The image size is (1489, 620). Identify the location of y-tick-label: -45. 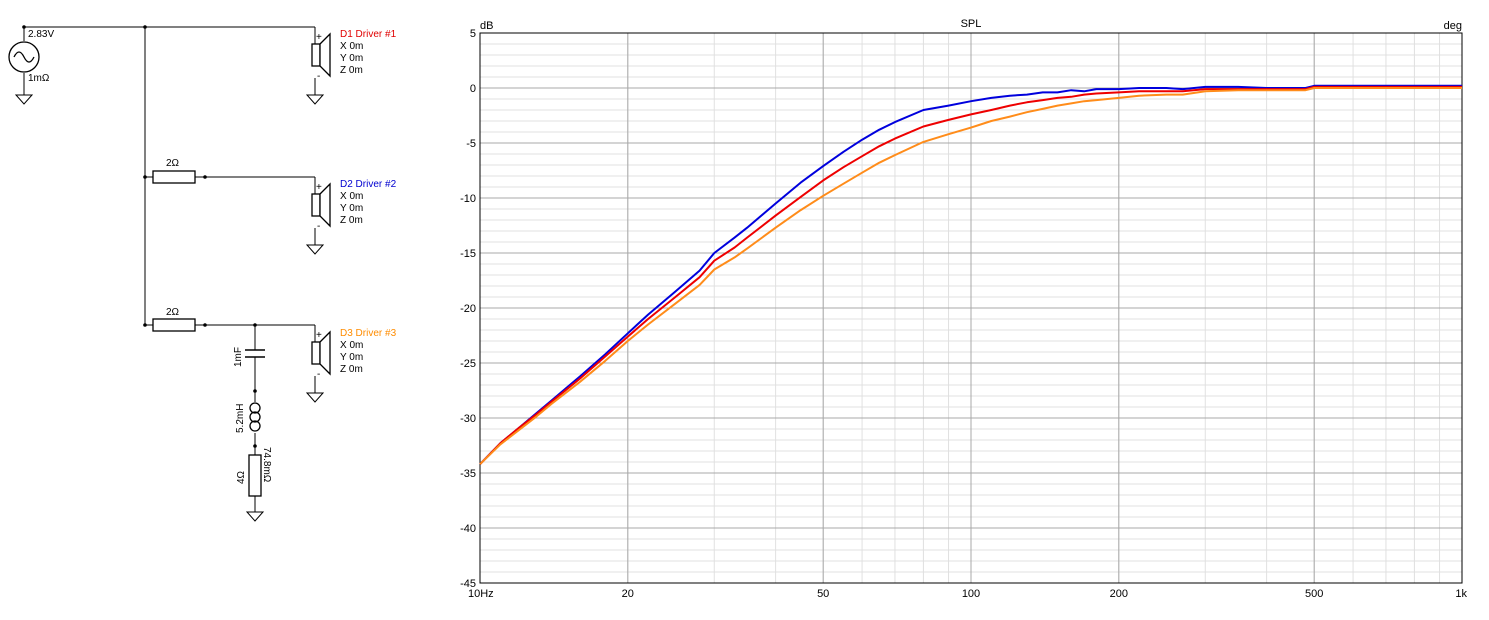
(468, 584).